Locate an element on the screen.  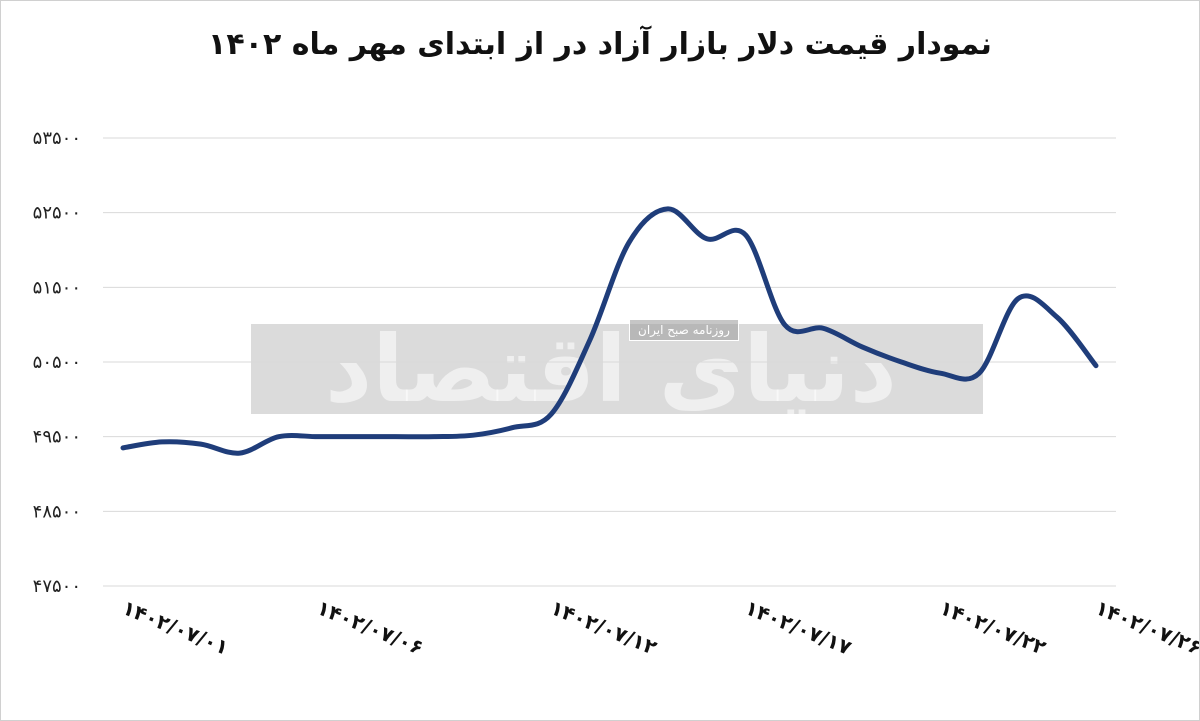
x-tick-label: ۱۴۰۲/۰۷/۱۷ is located at coordinates (798, 627).